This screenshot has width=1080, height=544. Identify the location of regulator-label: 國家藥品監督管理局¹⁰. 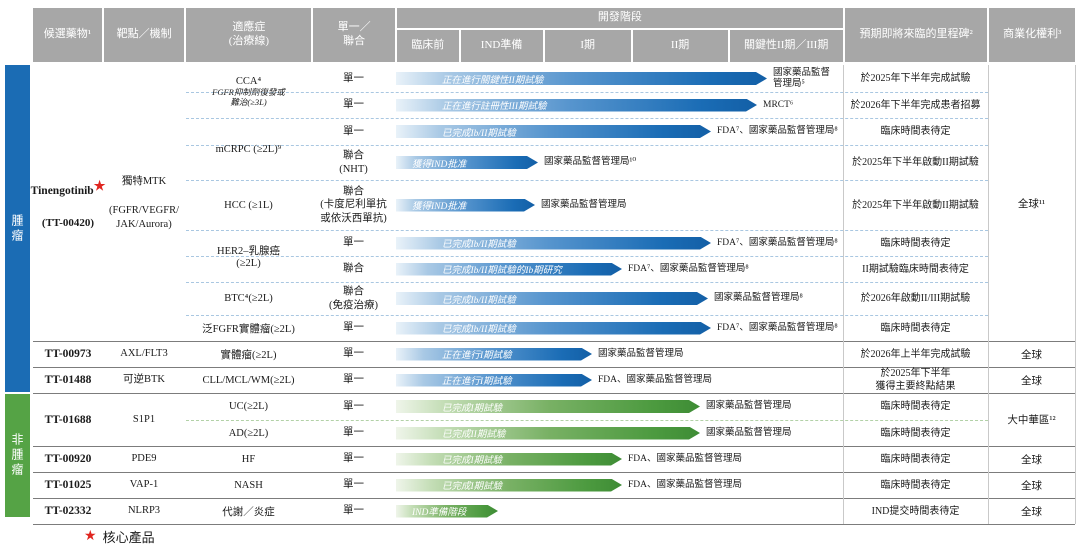
(590, 162).